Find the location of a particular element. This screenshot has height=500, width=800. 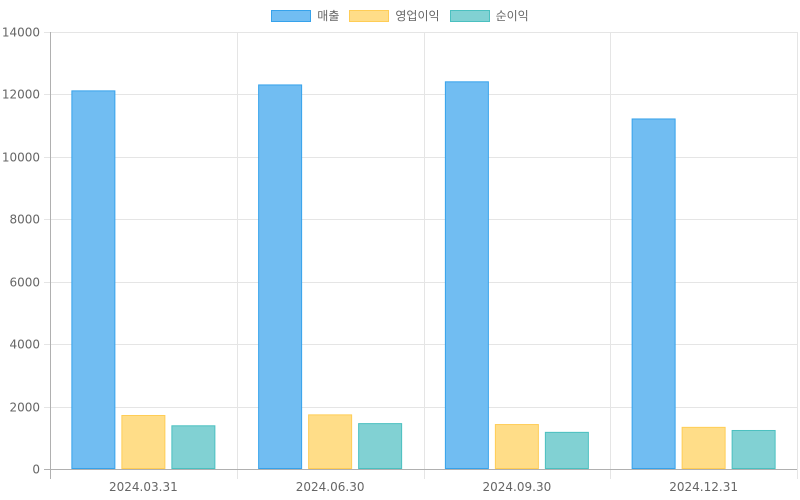

legend-label-sales: 매출 is located at coordinates (328, 16).